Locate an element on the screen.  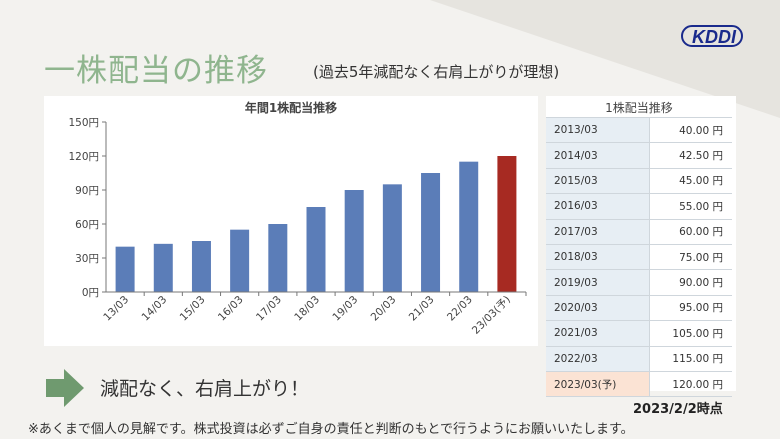
table-cell-year: 2014/03 is located at coordinates (598, 155).